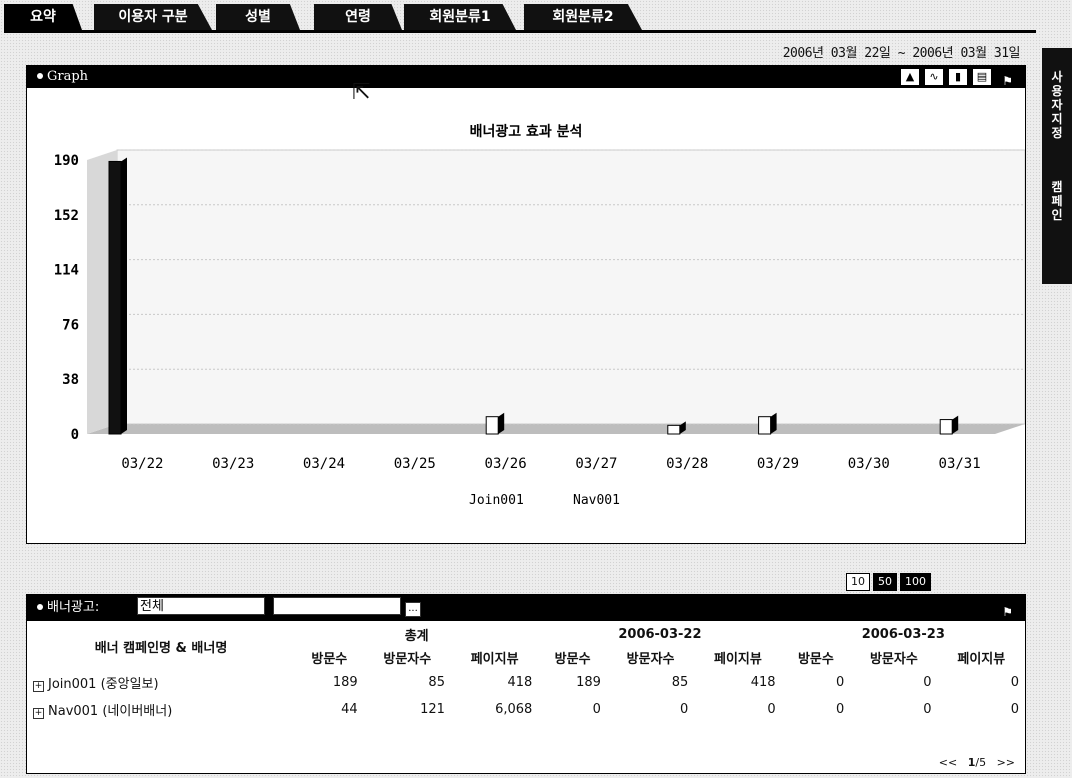 The image size is (1072, 778). Describe the element at coordinates (596, 500) in the screenshot. I see `legend-entry: Nav001` at that location.